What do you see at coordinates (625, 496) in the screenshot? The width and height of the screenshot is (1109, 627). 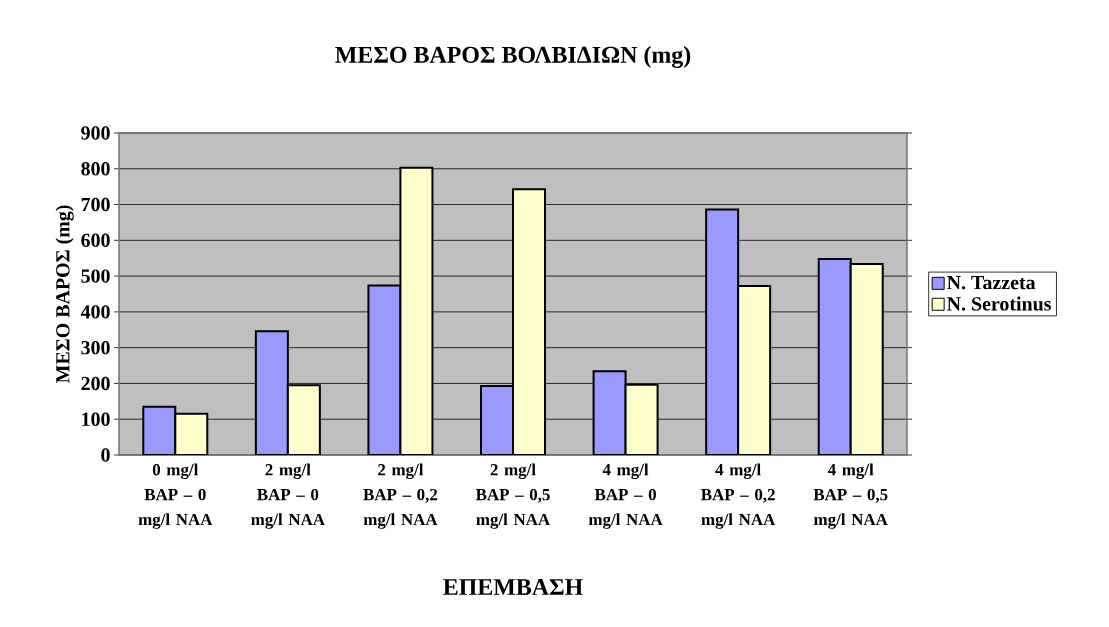 I see `x-tick-label: 4 mg/l BAP – 0 mg/l NAA` at bounding box center [625, 496].